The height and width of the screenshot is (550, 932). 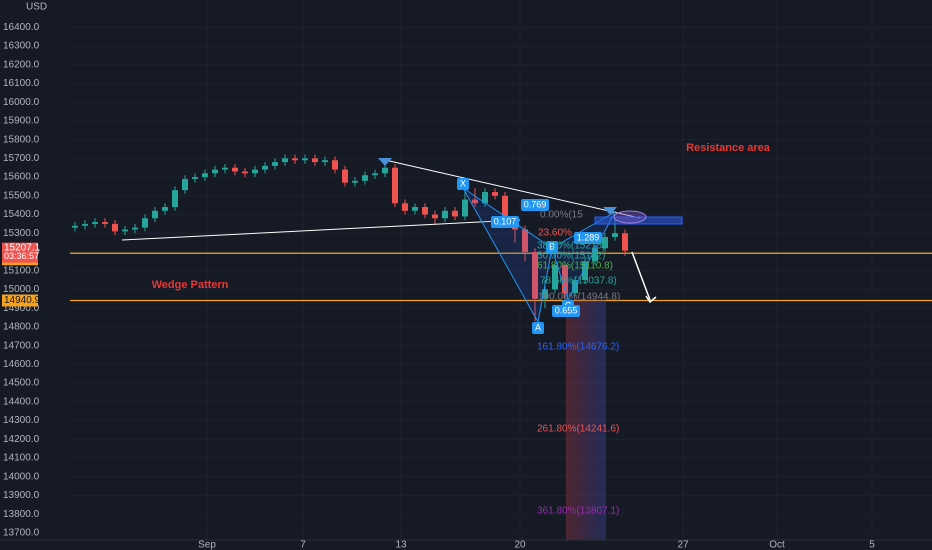 I want to click on last-price-tag, so click(x=20, y=252).